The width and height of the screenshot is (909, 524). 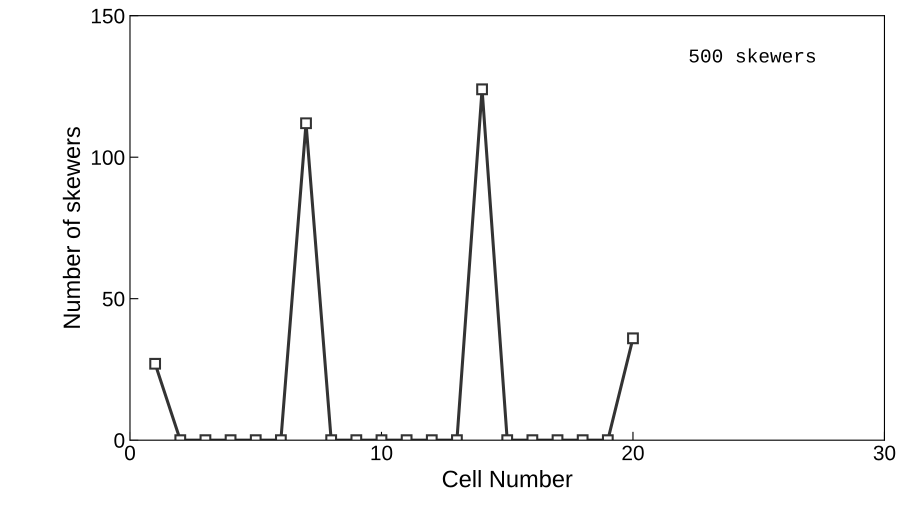 What do you see at coordinates (113, 299) in the screenshot?
I see `y-tick-label: 50` at bounding box center [113, 299].